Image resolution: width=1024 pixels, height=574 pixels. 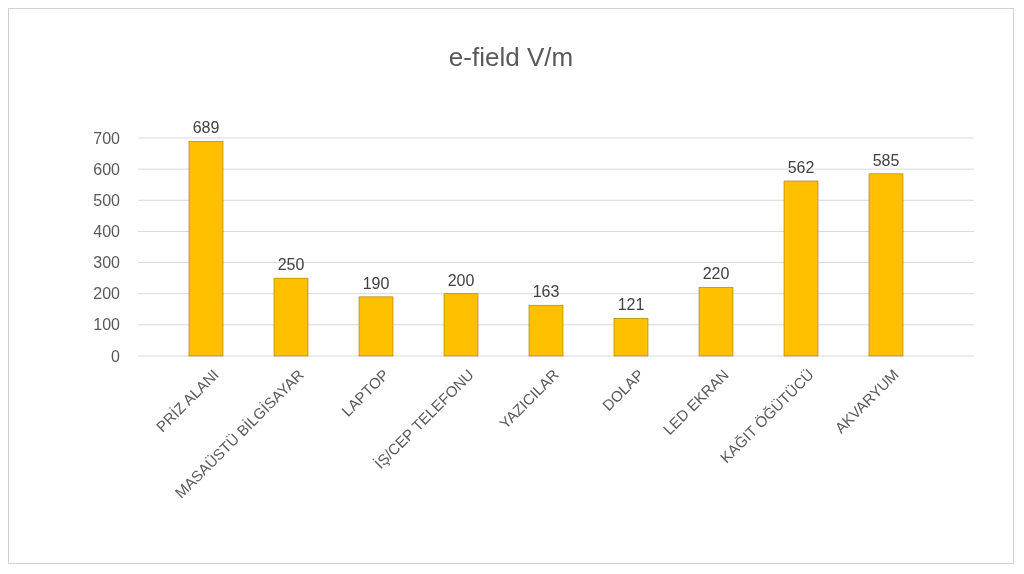 I want to click on data-label: 200, so click(x=461, y=280).